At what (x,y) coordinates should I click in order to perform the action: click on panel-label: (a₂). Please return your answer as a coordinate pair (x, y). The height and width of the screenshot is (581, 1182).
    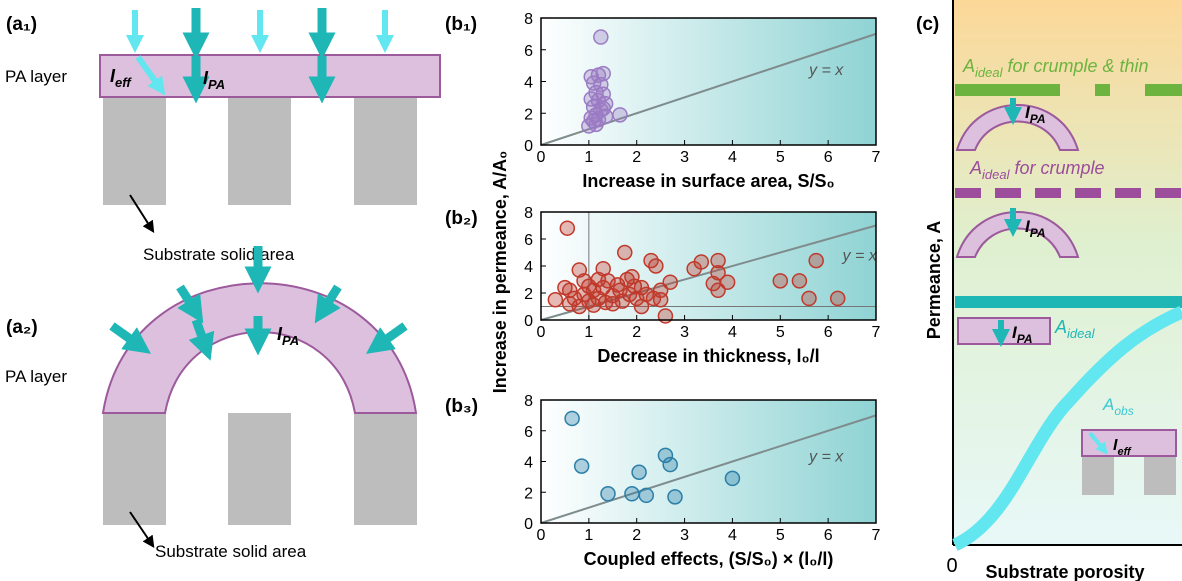
    Looking at the image, I should click on (22, 327).